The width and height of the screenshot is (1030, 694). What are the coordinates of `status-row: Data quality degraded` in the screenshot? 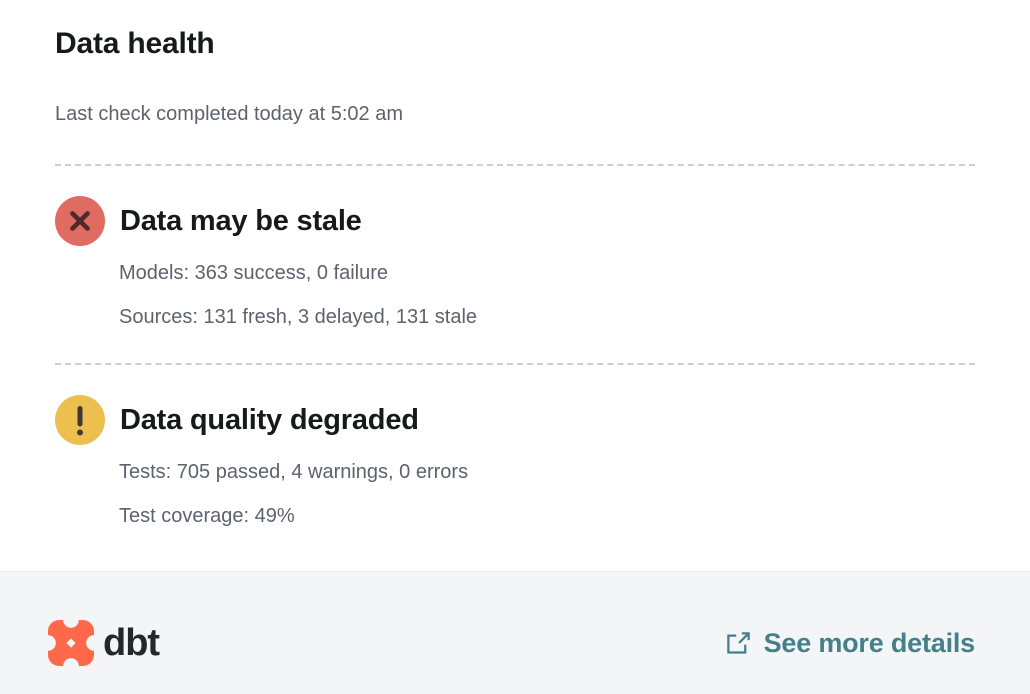 It's located at (515, 420).